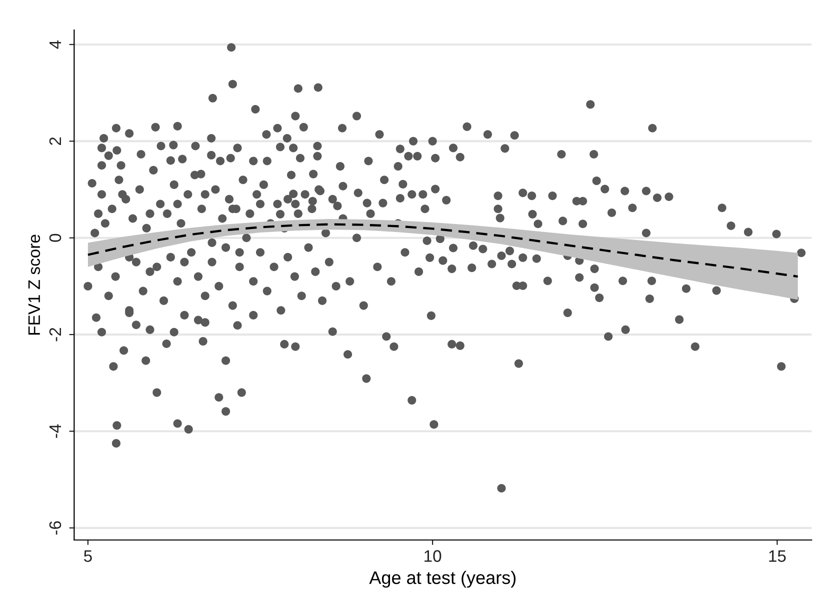 The width and height of the screenshot is (824, 600). What do you see at coordinates (442, 579) in the screenshot?
I see `x-axis-title: Age at test (years)` at bounding box center [442, 579].